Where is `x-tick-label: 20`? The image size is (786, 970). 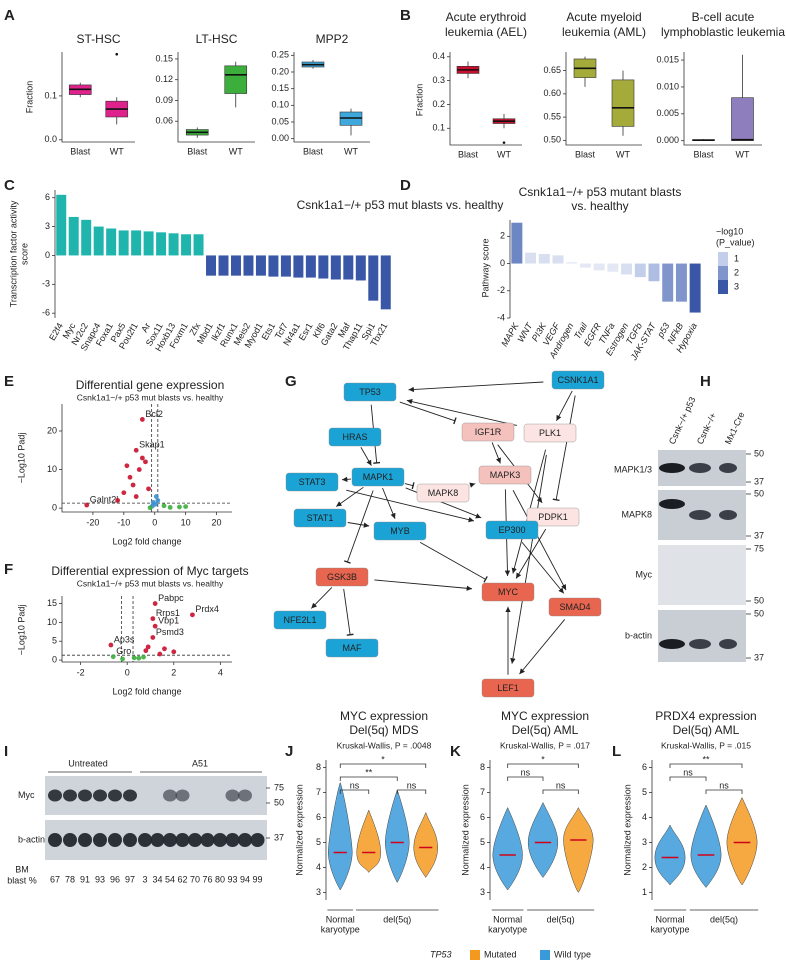 x-tick-label: 20 is located at coordinates (217, 522).